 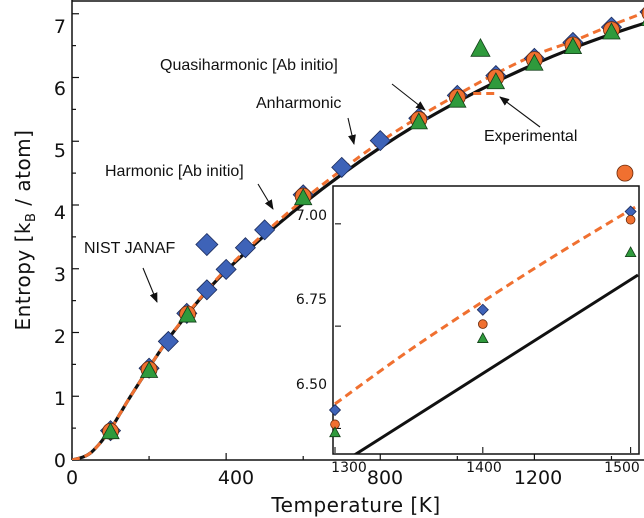 I want to click on inset-x-tick-label: 1400, so click(x=484, y=468).